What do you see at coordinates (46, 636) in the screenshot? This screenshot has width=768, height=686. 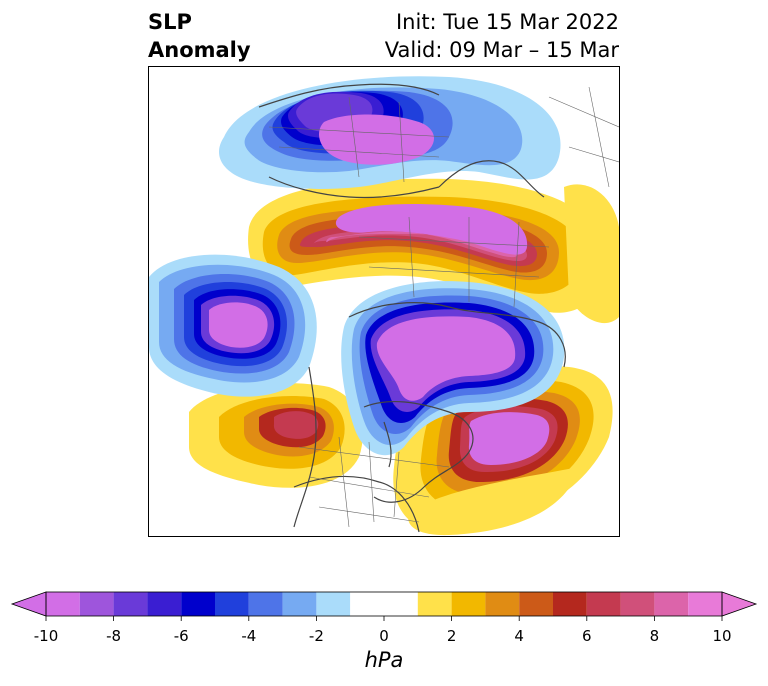 I see `colorbar-tick-label: -10` at bounding box center [46, 636].